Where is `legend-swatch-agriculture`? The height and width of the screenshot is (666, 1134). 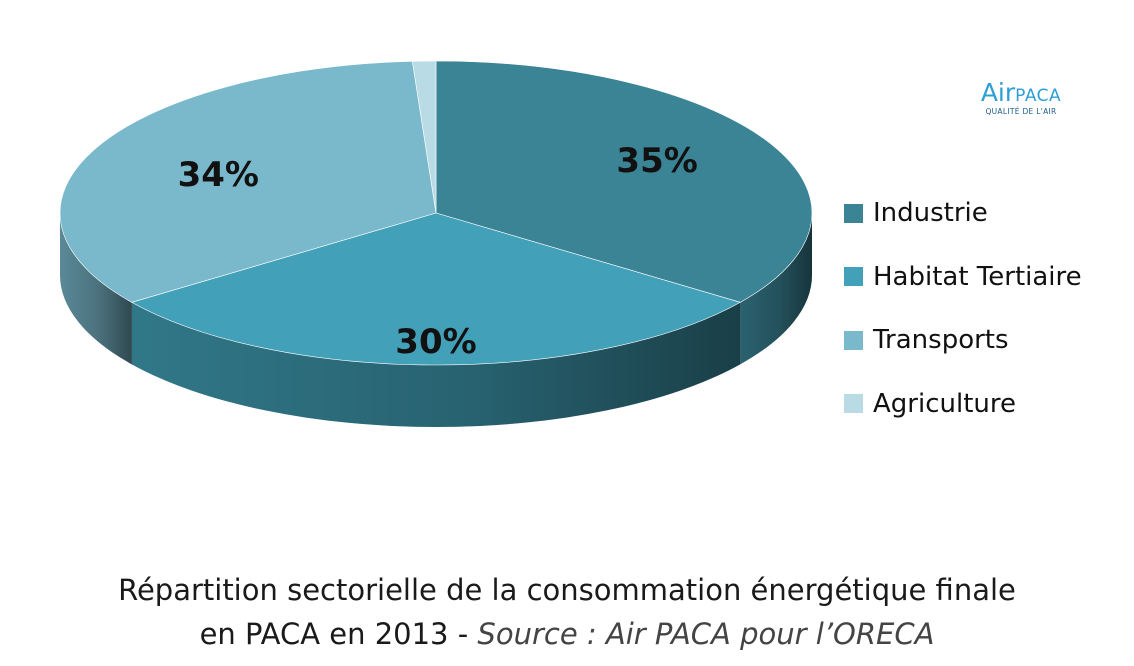 legend-swatch-agriculture is located at coordinates (853, 403).